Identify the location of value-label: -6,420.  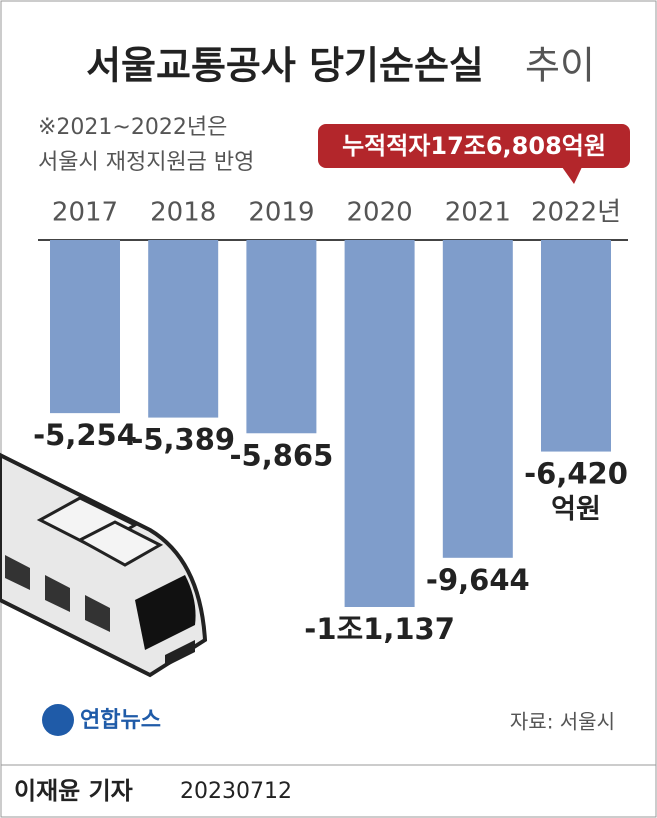
(576, 474).